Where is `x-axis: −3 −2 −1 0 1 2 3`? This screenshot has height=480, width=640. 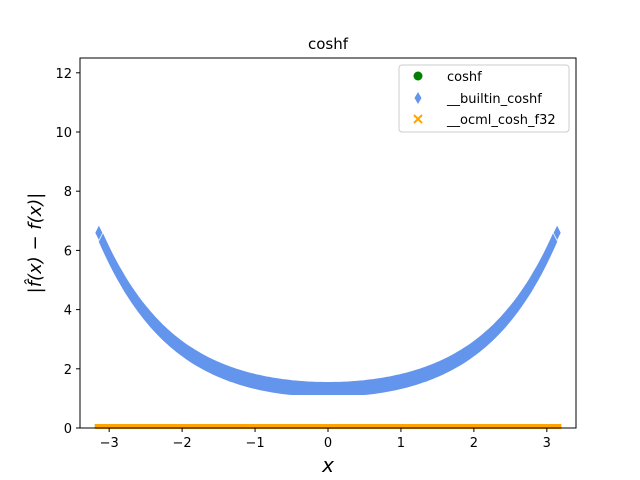 x-axis: −3 −2 −1 0 1 2 3 is located at coordinates (325, 439).